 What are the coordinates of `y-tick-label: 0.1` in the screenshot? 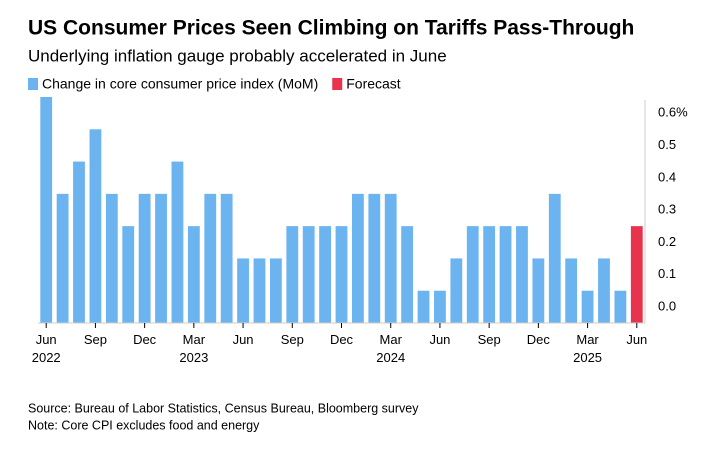 It's located at (667, 273).